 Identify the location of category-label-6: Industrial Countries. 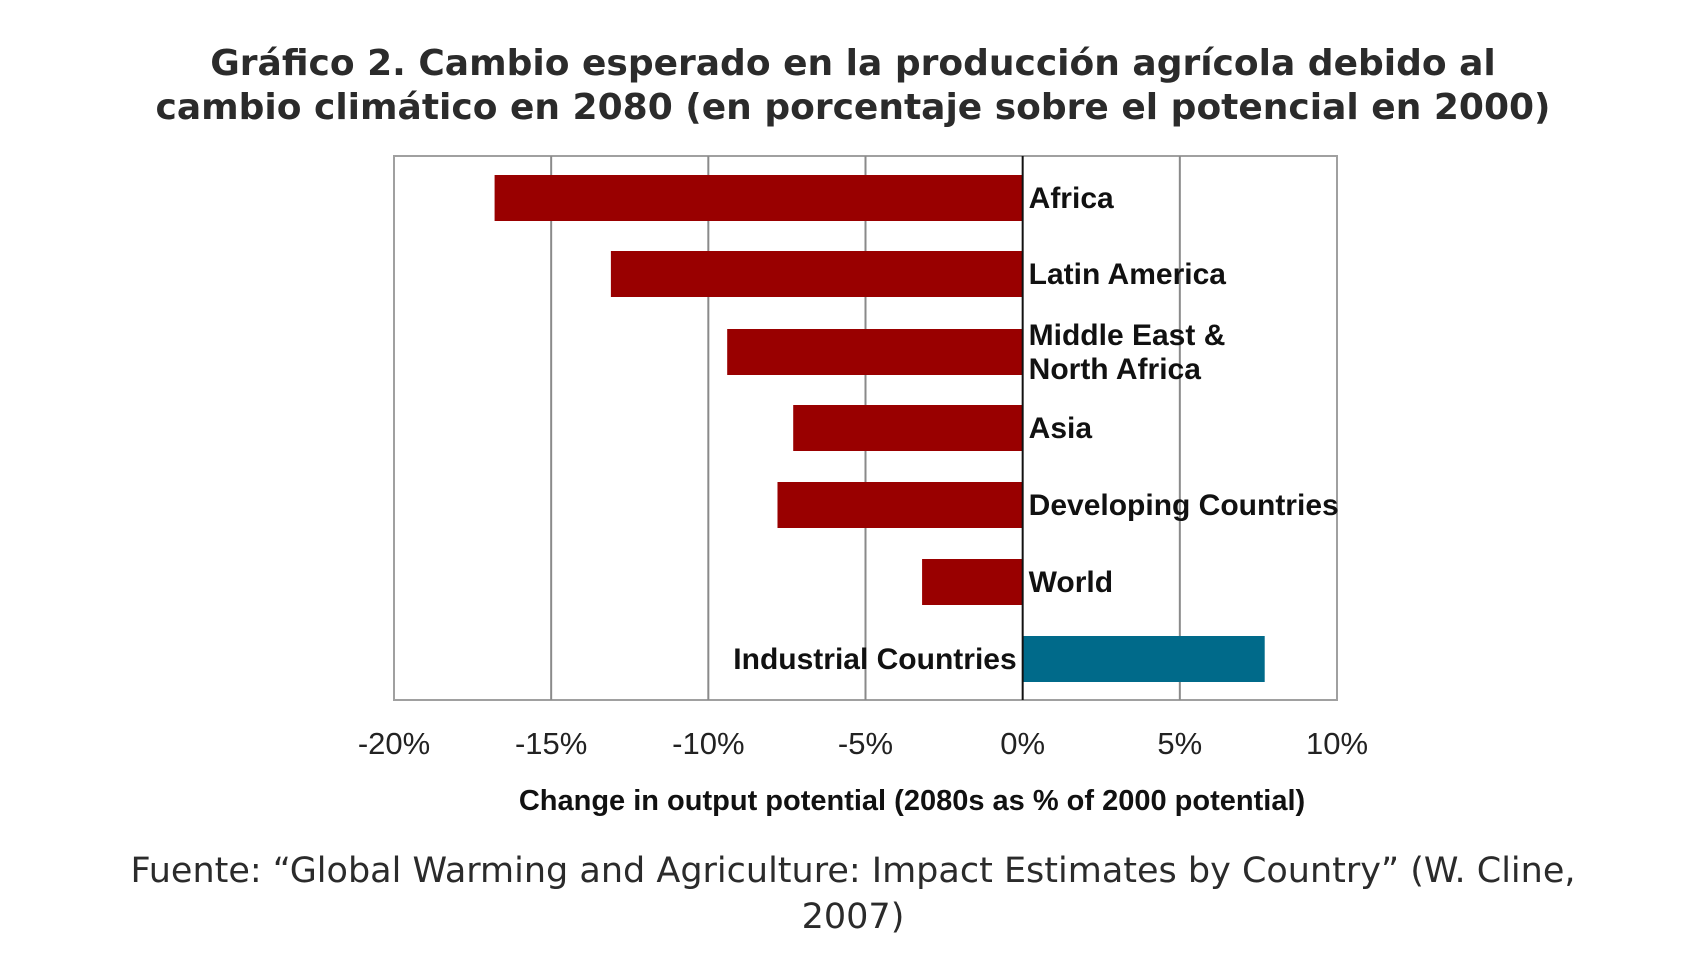
(874, 659).